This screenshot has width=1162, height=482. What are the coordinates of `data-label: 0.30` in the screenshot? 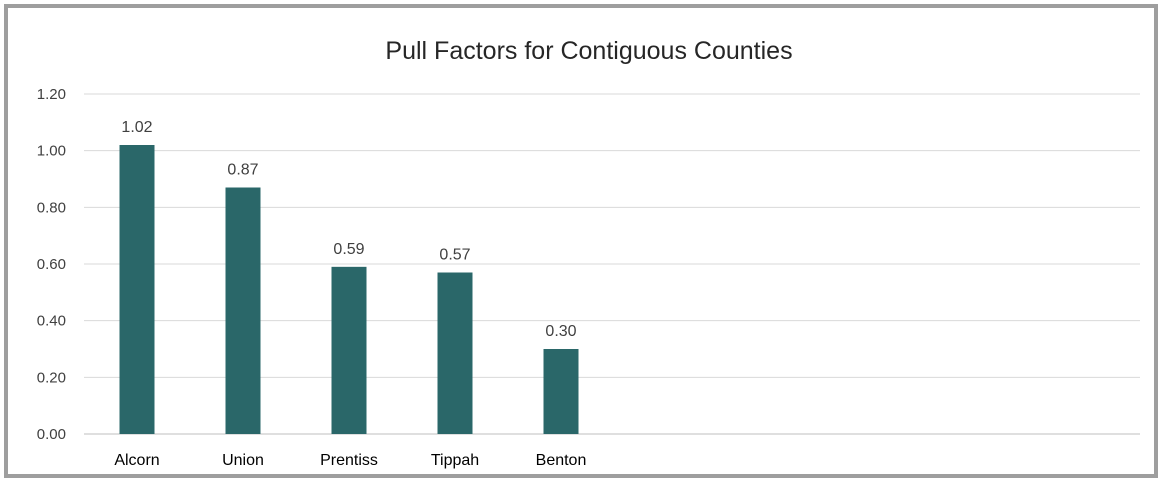 It's located at (560, 331).